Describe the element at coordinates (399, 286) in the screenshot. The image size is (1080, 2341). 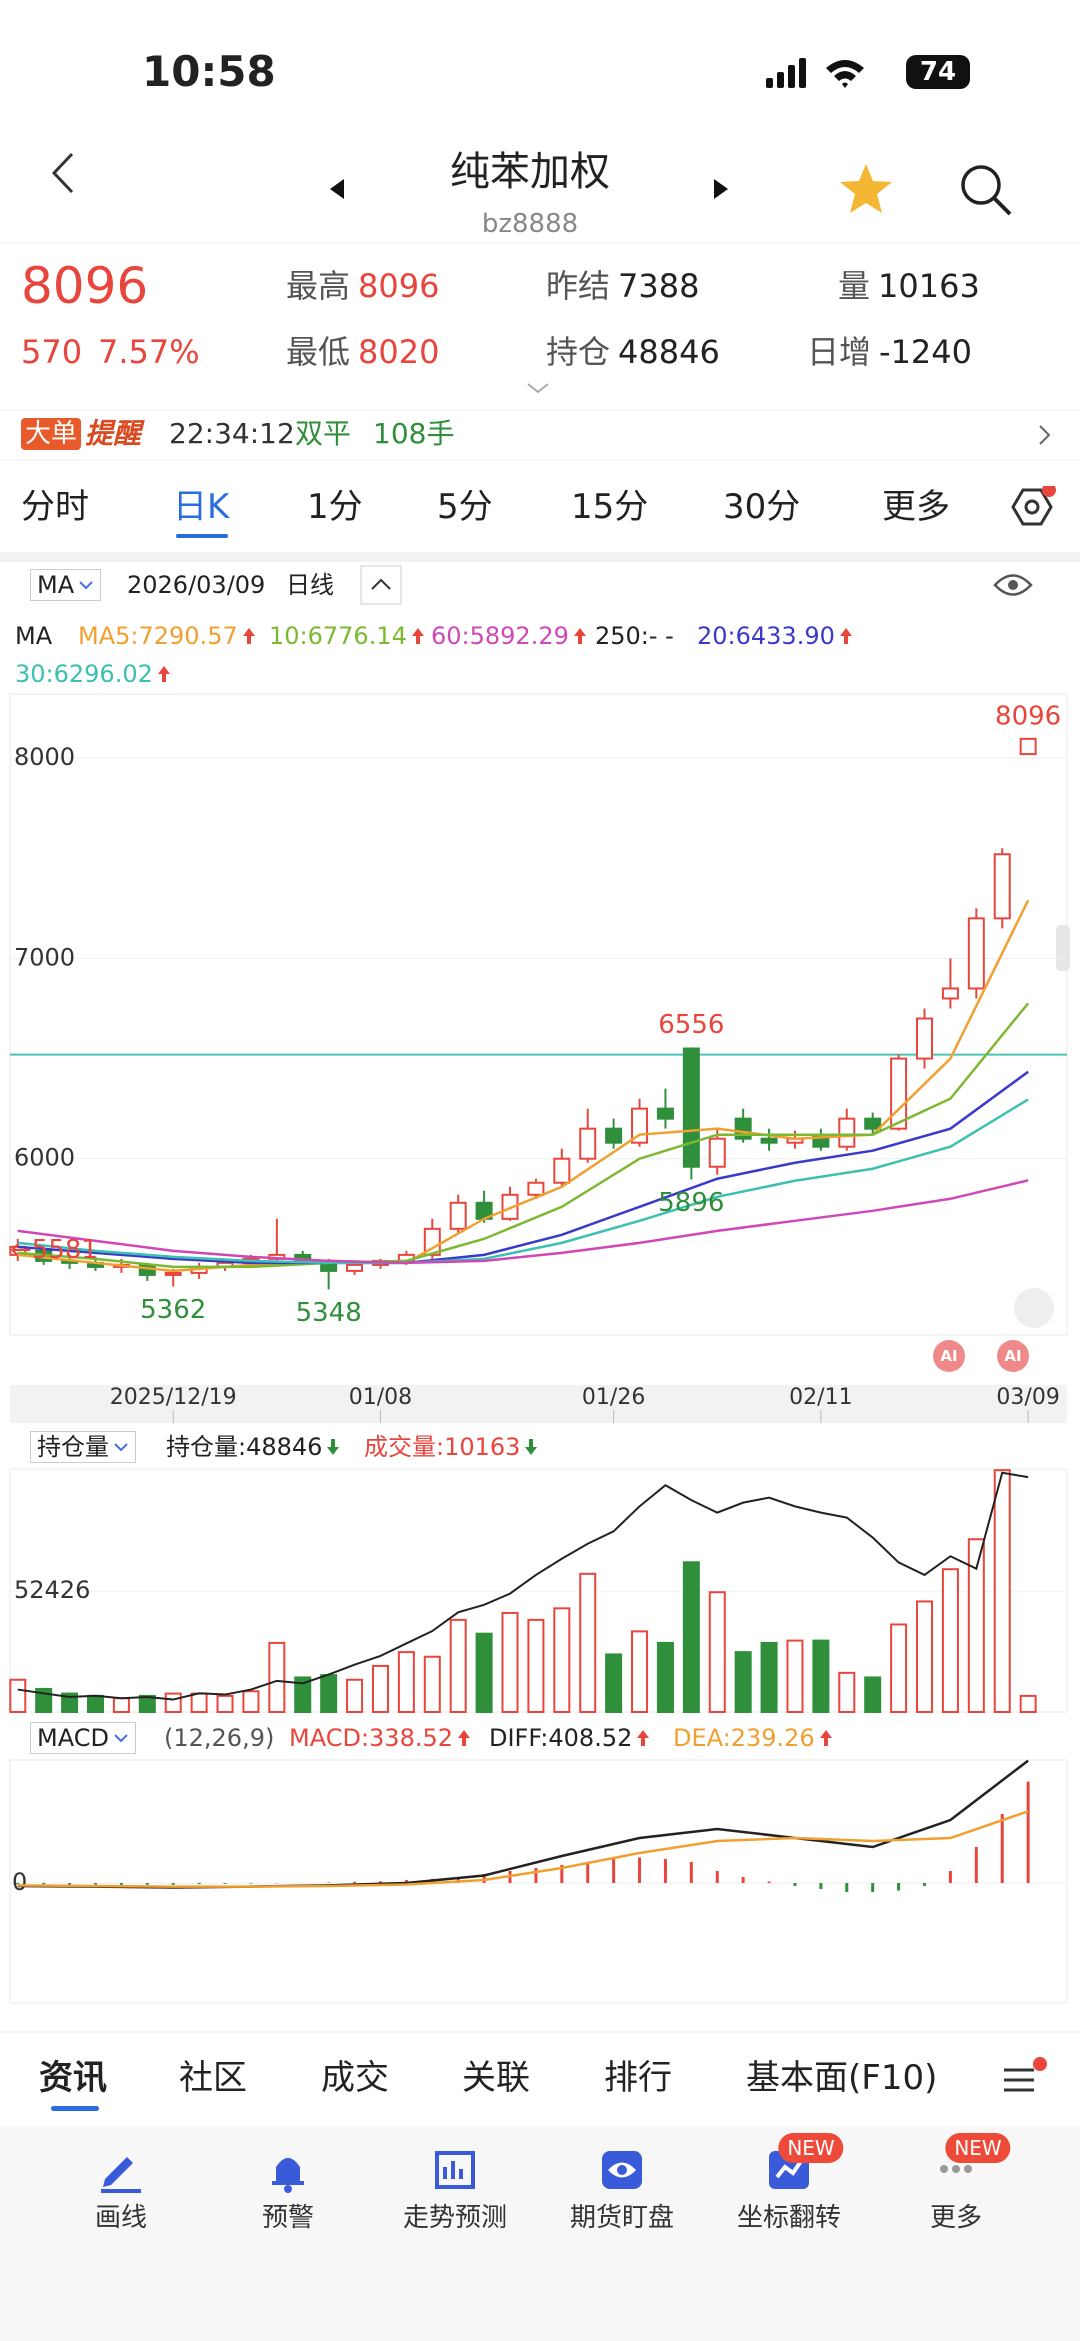
I see `field-value: 8096` at that location.